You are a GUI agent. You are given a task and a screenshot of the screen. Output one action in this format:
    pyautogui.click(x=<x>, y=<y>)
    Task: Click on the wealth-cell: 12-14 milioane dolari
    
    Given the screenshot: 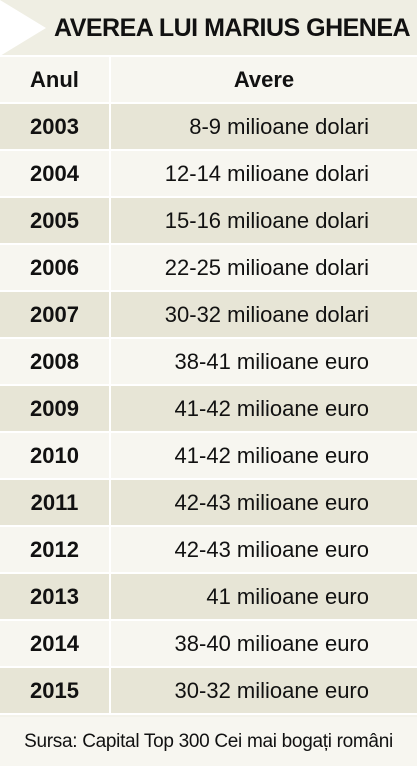 What is the action you would take?
    pyautogui.click(x=263, y=174)
    